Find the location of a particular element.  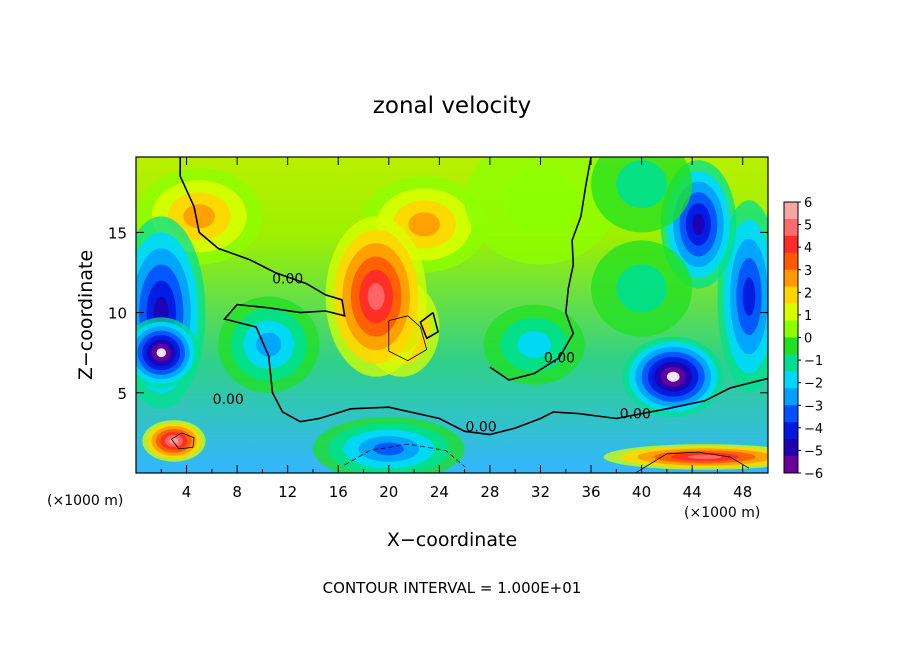

x-tick-label: 4 is located at coordinates (187, 492).